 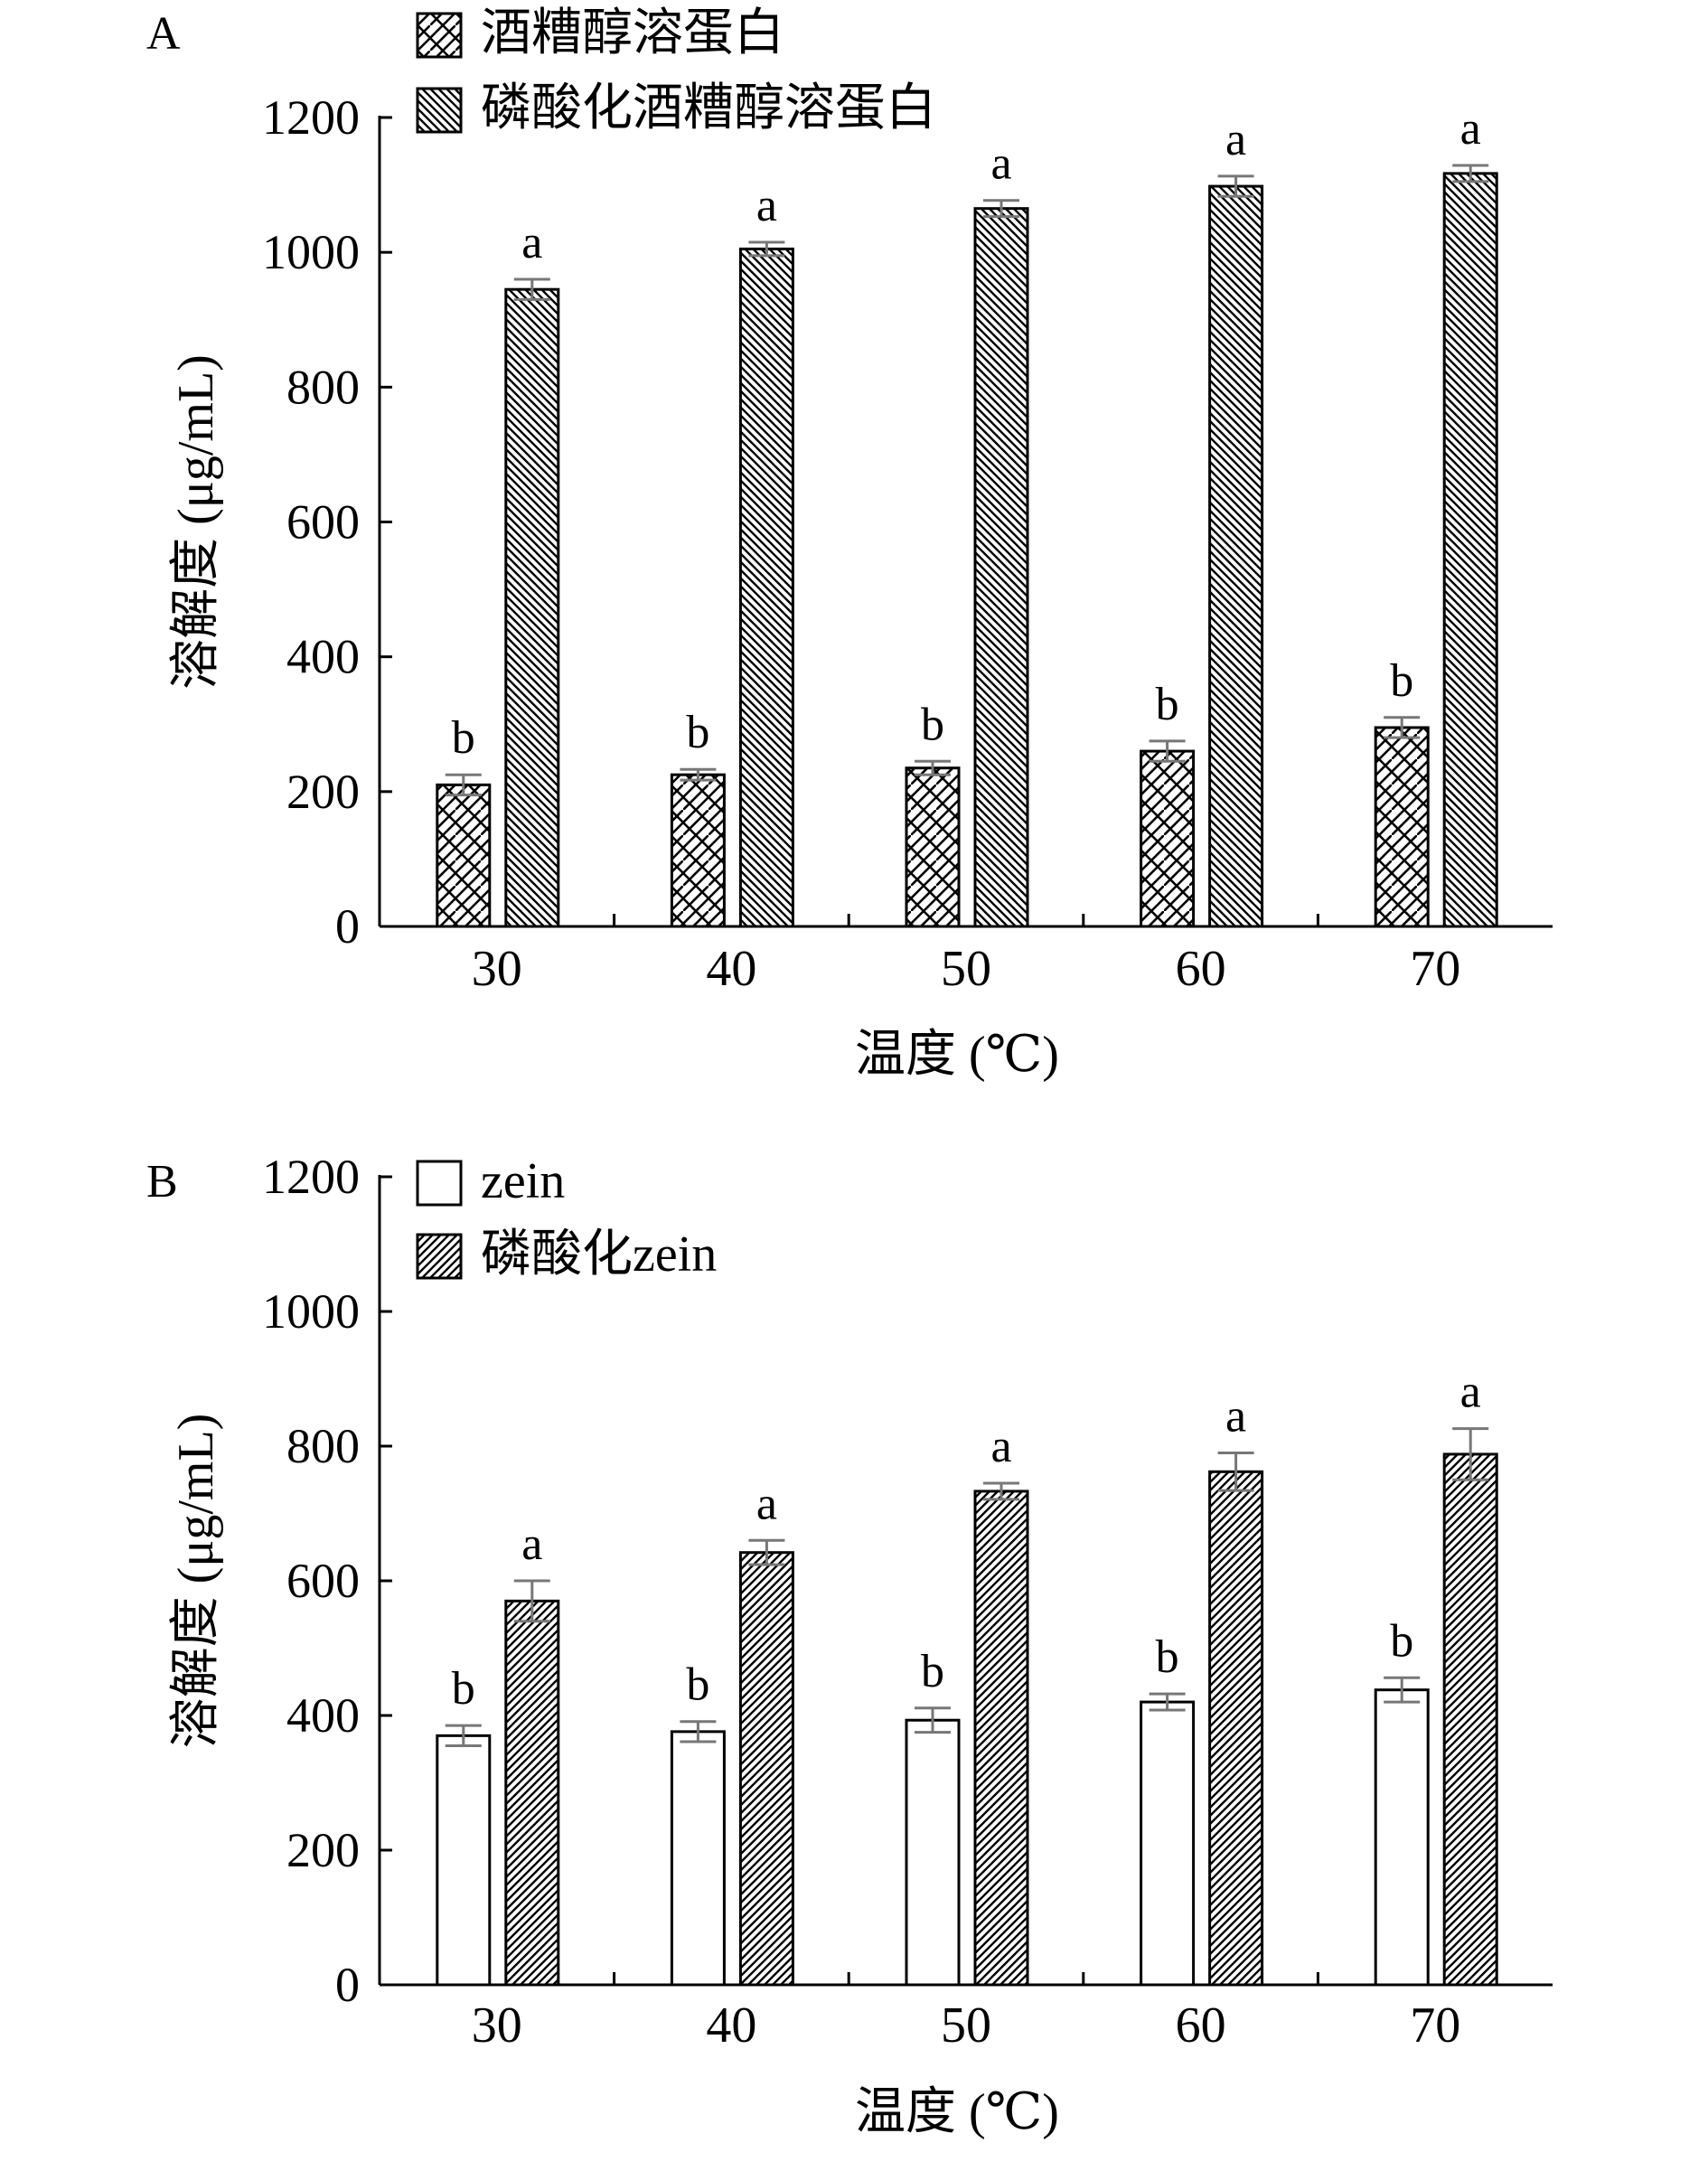 What do you see at coordinates (1201, 969) in the screenshot?
I see `x-tick-label: 60` at bounding box center [1201, 969].